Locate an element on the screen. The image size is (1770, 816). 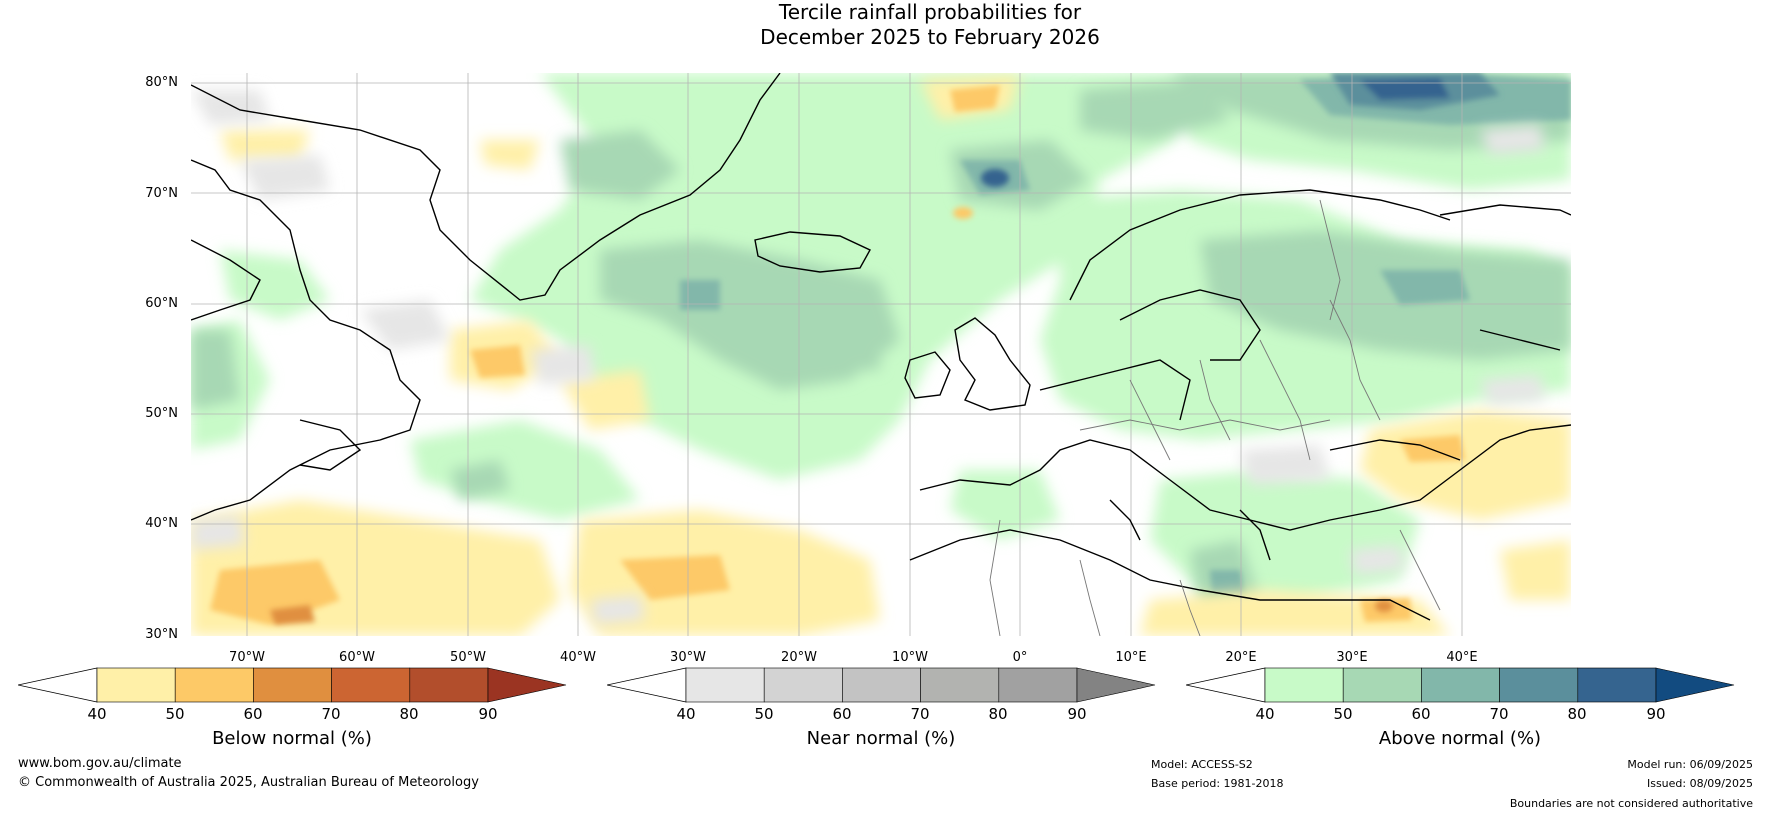
above-tick-80: 80 is located at coordinates (1577, 714).